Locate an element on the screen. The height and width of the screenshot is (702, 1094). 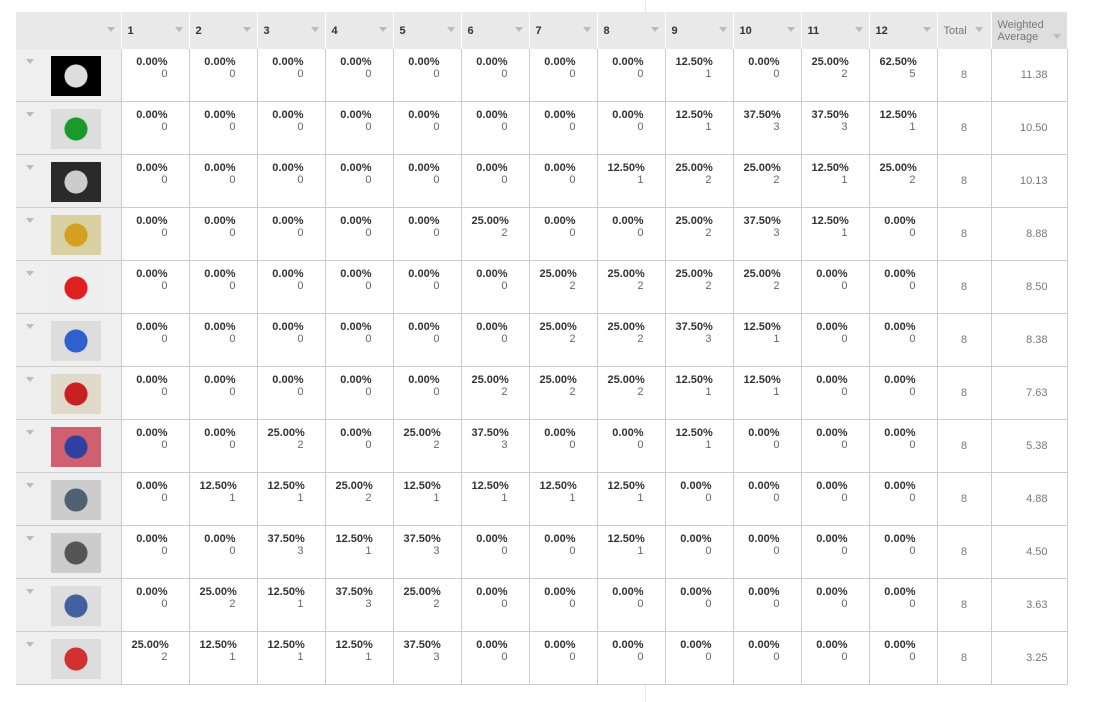
header-rank-5: 5 is located at coordinates (427, 30).